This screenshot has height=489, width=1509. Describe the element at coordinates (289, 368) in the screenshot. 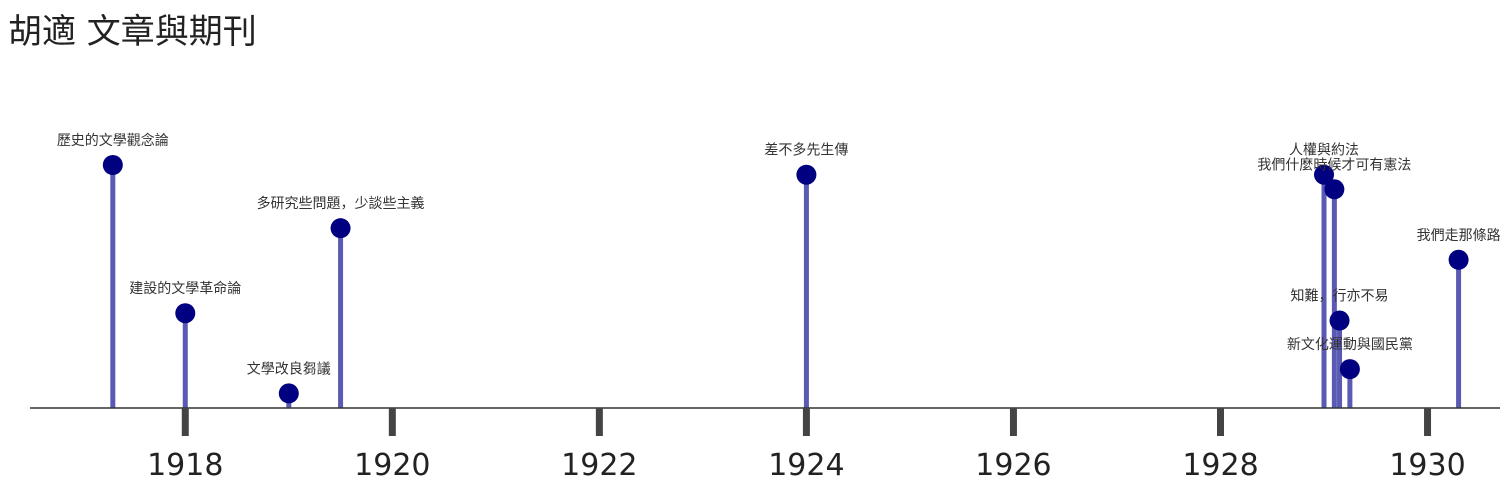

I see `event-label: 文學改良芻議` at that location.